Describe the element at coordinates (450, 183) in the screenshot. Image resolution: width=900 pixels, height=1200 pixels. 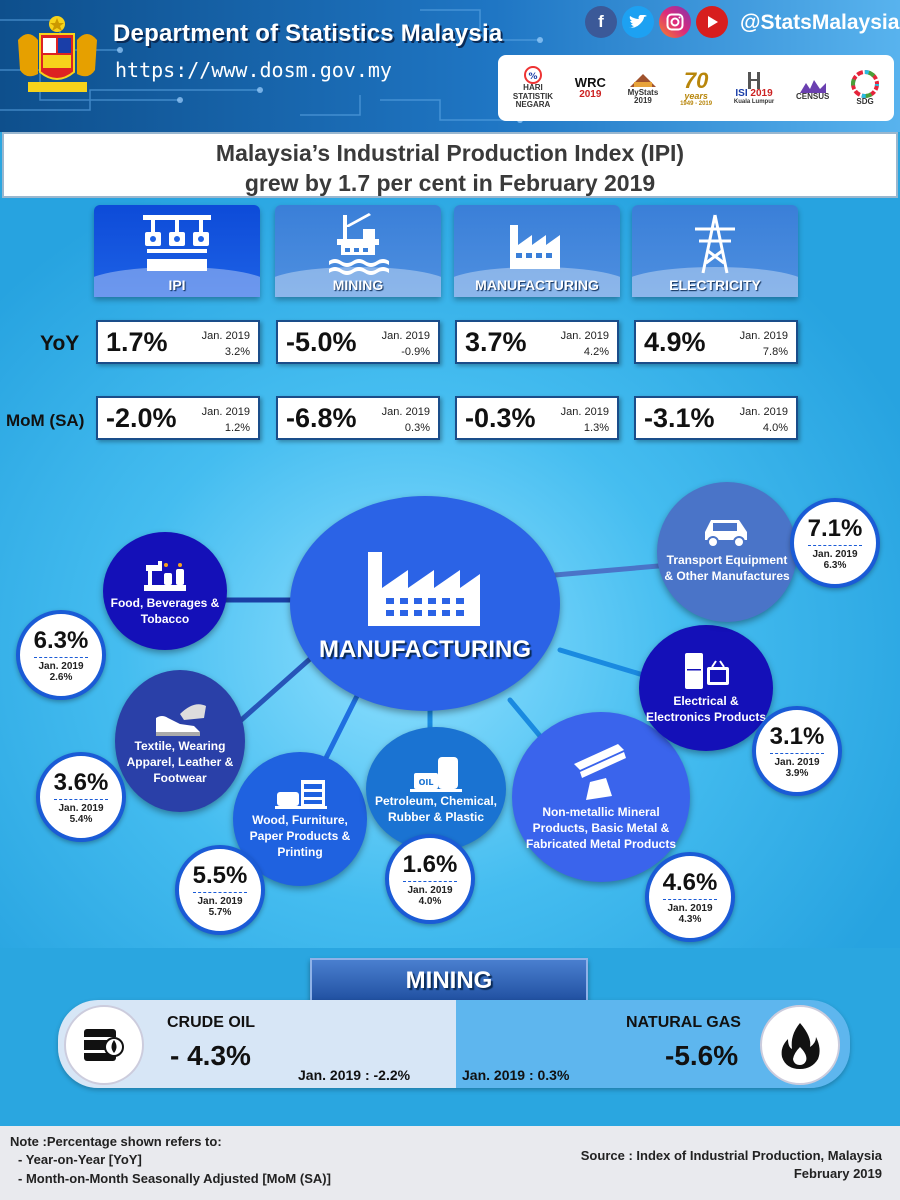
I see `title-line-2: grew by 1.7 per cent in February 2019` at that location.